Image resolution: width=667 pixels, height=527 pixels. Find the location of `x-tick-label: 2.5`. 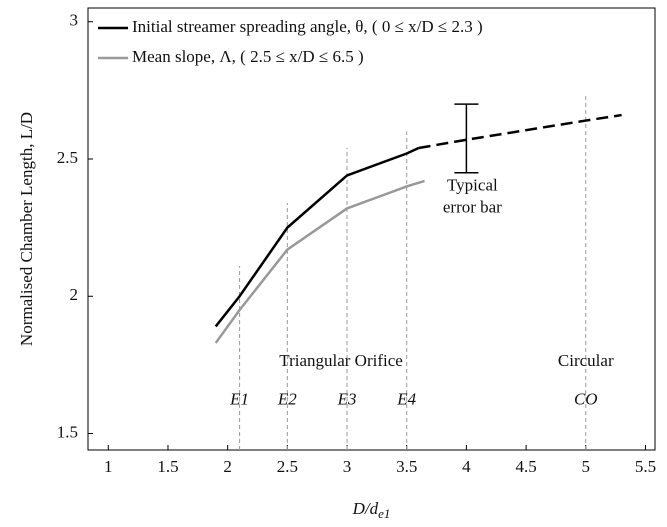

x-tick-label: 2.5 is located at coordinates (287, 466).